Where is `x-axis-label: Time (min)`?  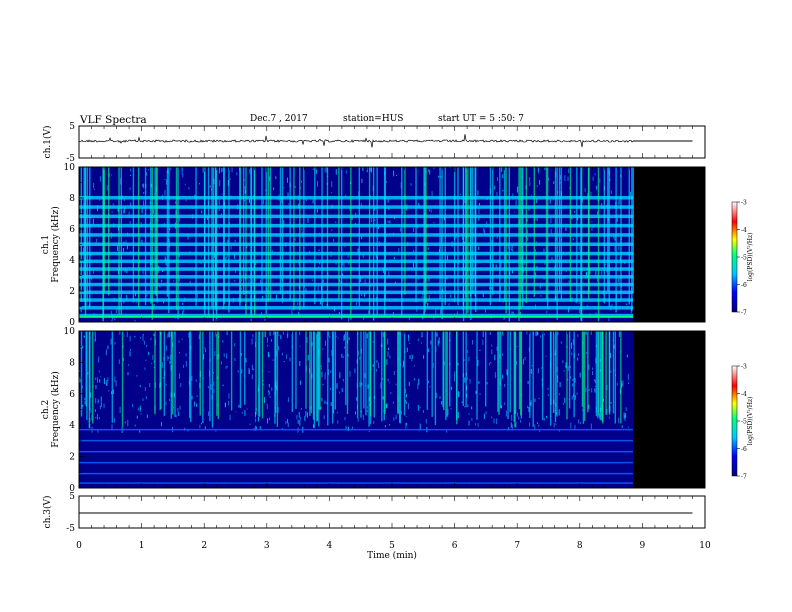 x-axis-label: Time (min) is located at coordinates (392, 555).